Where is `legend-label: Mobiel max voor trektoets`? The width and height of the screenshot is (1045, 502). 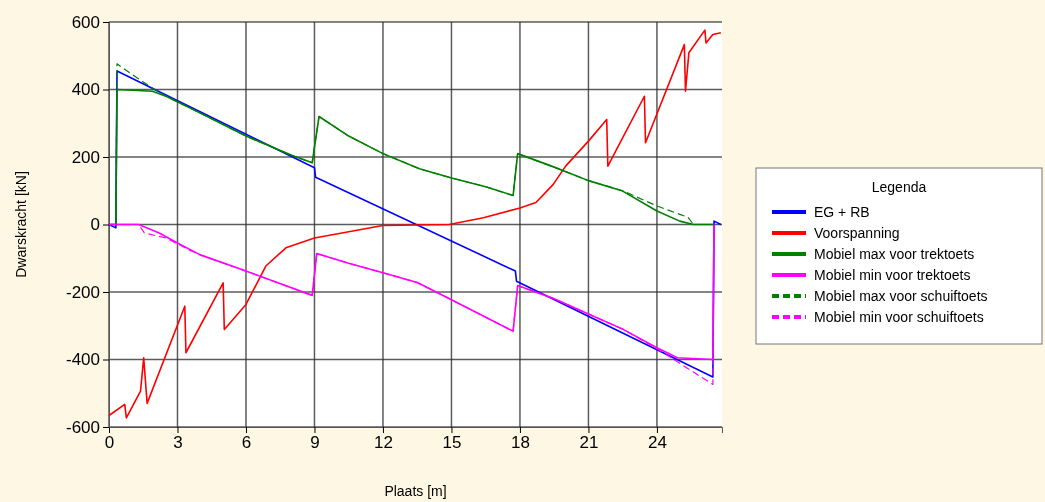
legend-label: Mobiel max voor trektoets is located at coordinates (894, 254).